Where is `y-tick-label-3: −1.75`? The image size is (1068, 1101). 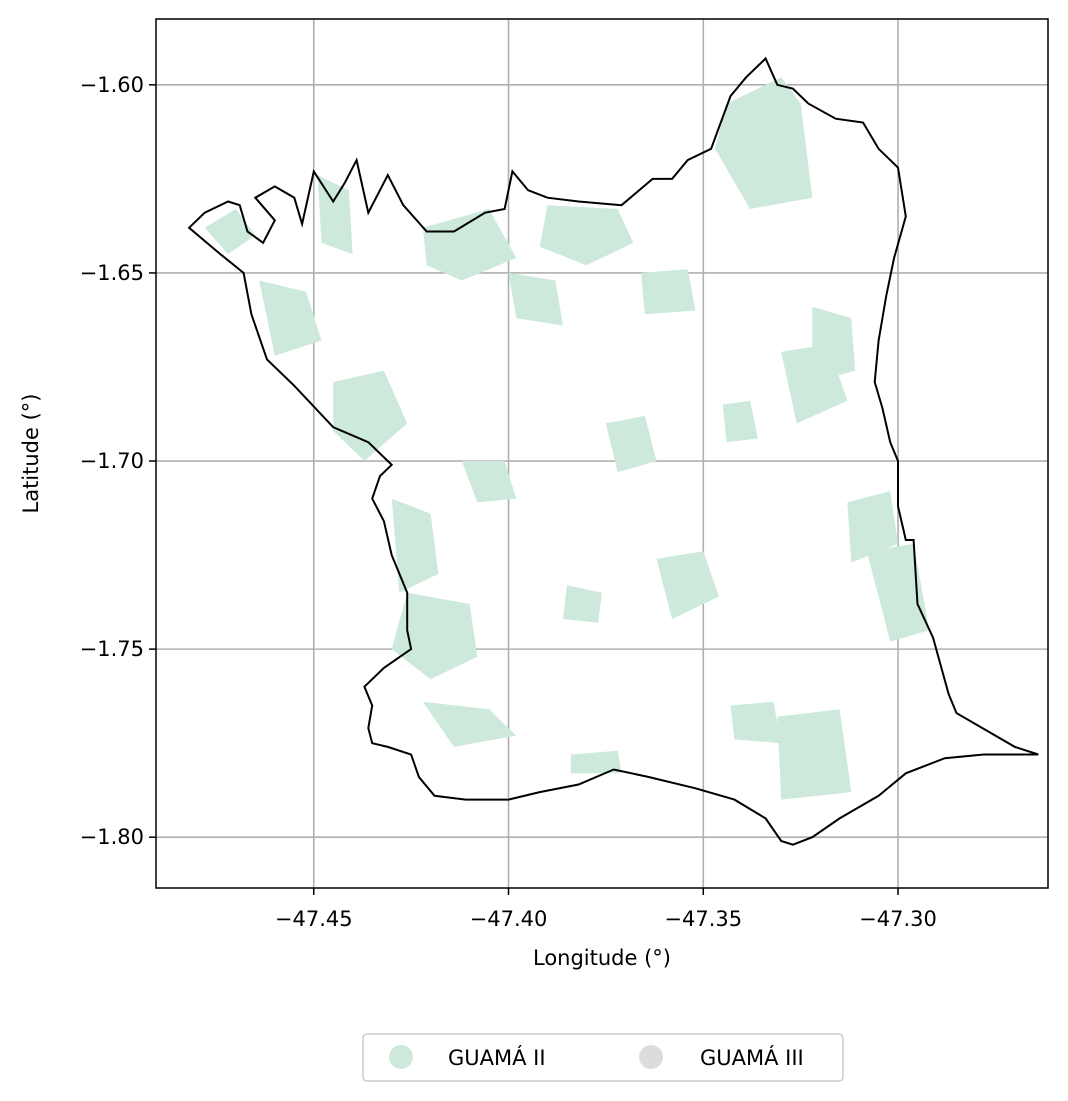
y-tick-label-3: −1.75 is located at coordinates (112, 649).